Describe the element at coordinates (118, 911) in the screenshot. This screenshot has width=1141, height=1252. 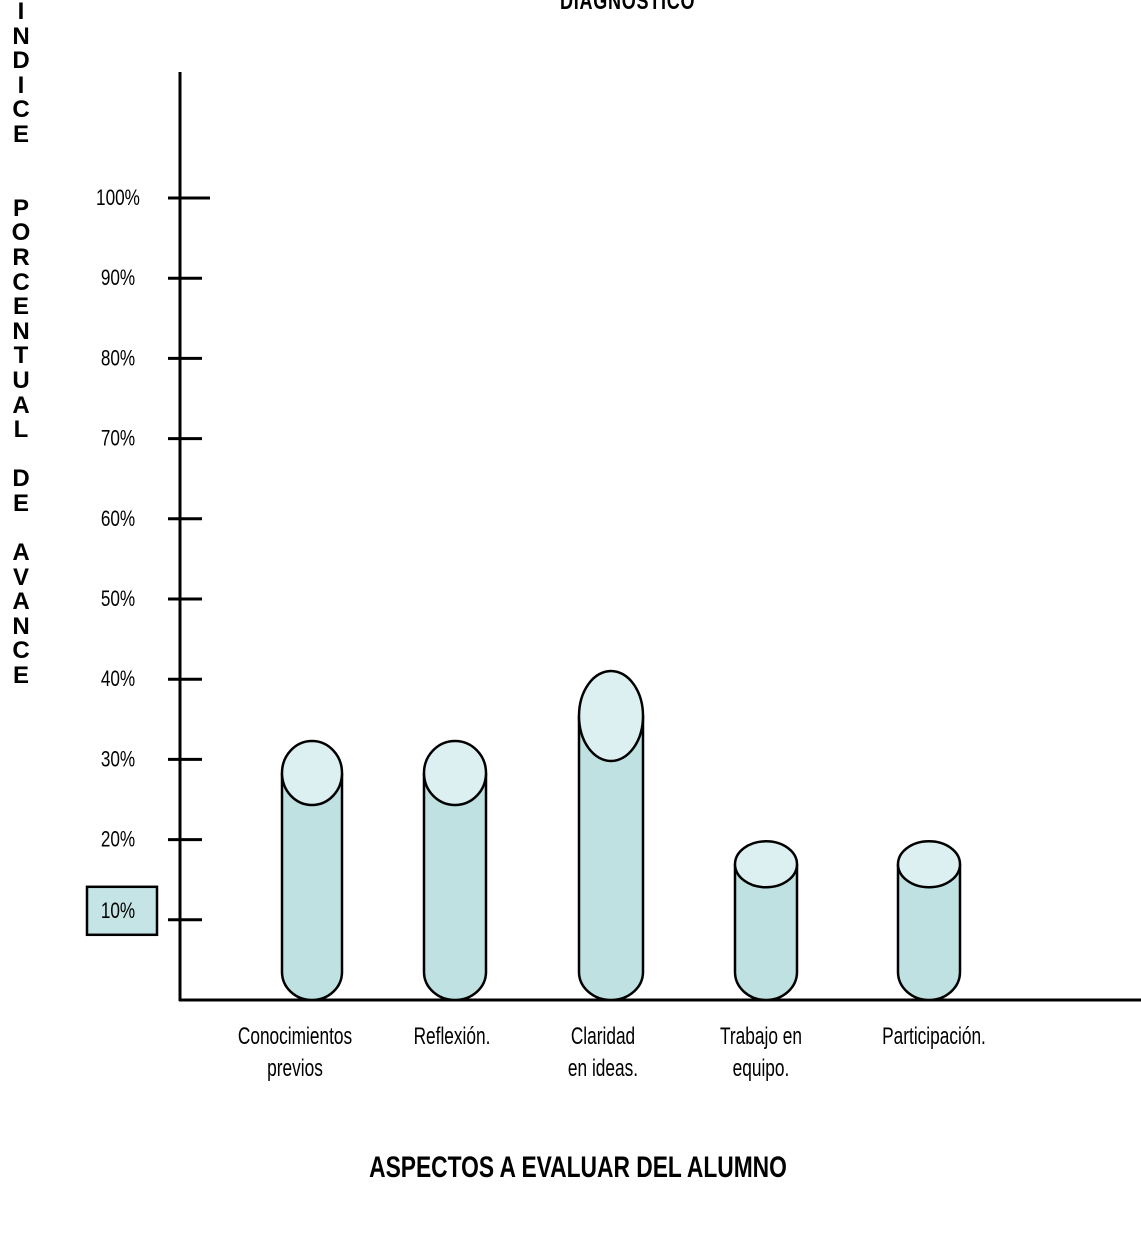
I see `y-tick-label: 10%` at that location.